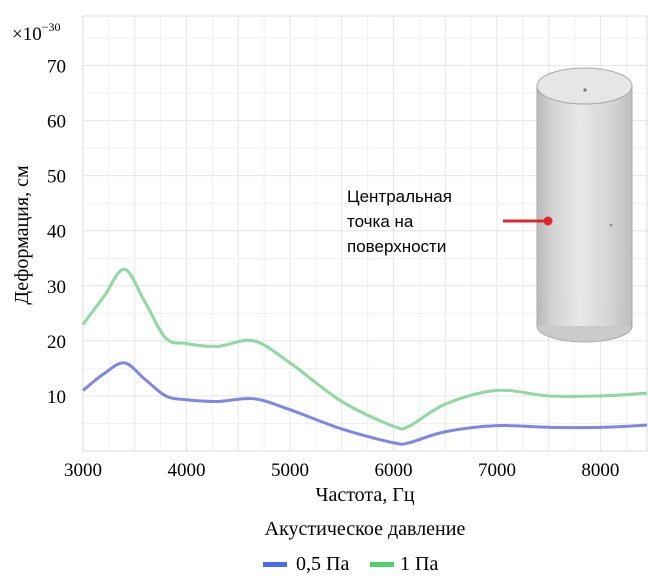 Image resolution: width=648 pixels, height=576 pixels. I want to click on annotation-line-3: поверхности, so click(396, 246).